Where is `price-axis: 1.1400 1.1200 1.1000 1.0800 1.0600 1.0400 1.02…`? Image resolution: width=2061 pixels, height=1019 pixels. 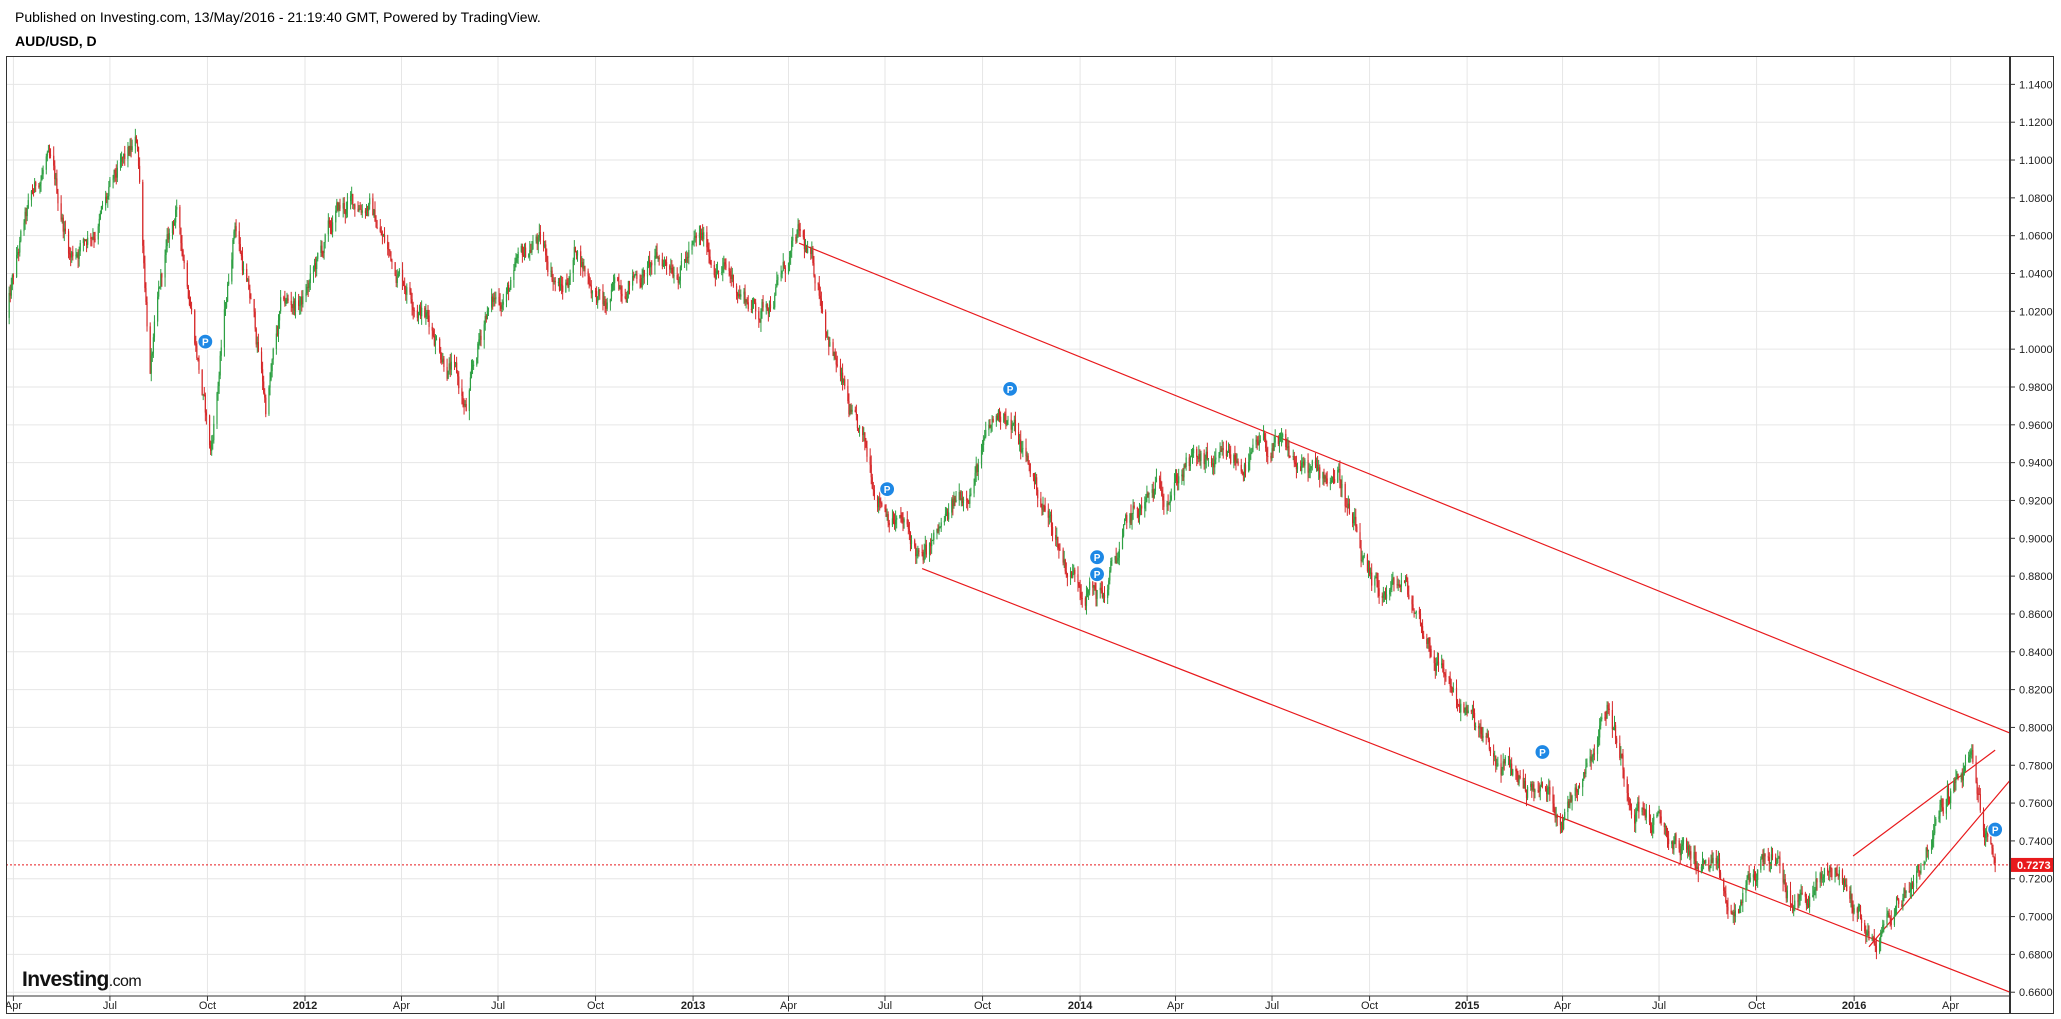
price-axis: 1.1400 1.1200 1.1000 1.0800 1.0600 1.0400 1.02… is located at coordinates (2031, 539).